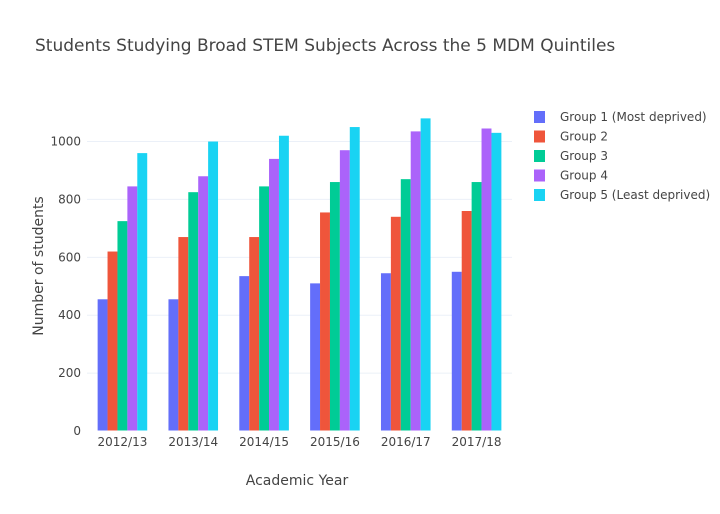 This screenshot has height=514, width=720. I want to click on y-tick-label: 200, so click(69, 373).